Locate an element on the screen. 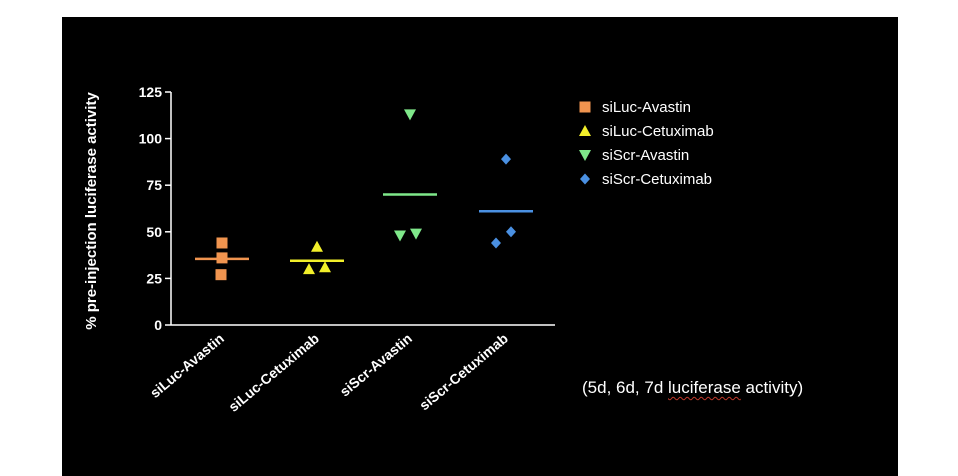  legend-label-siluc-cetuximab: siLuc-Cetuximab is located at coordinates (658, 131).